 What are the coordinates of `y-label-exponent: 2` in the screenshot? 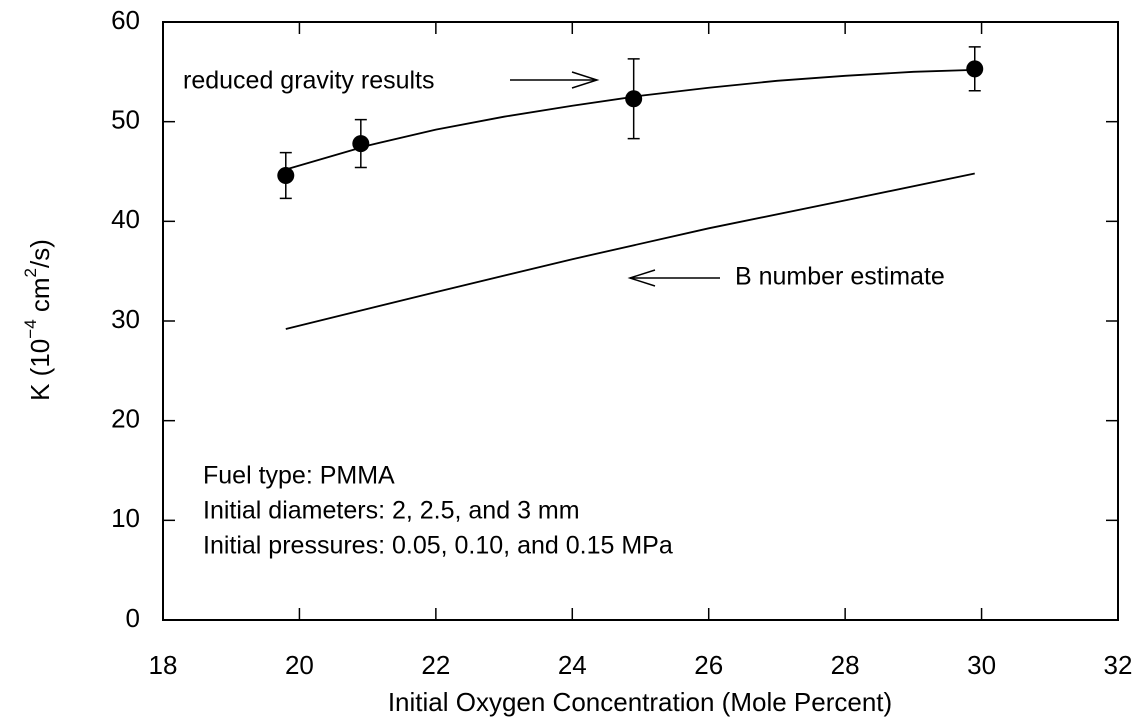 It's located at (30, 272).